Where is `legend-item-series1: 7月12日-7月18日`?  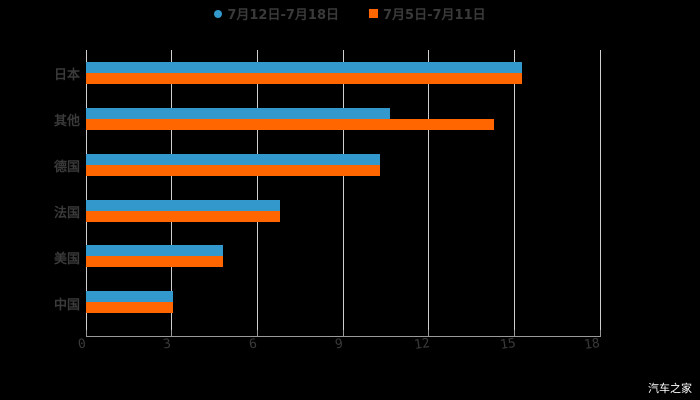 legend-item-series1: 7月12日-7月18日 is located at coordinates (276, 13).